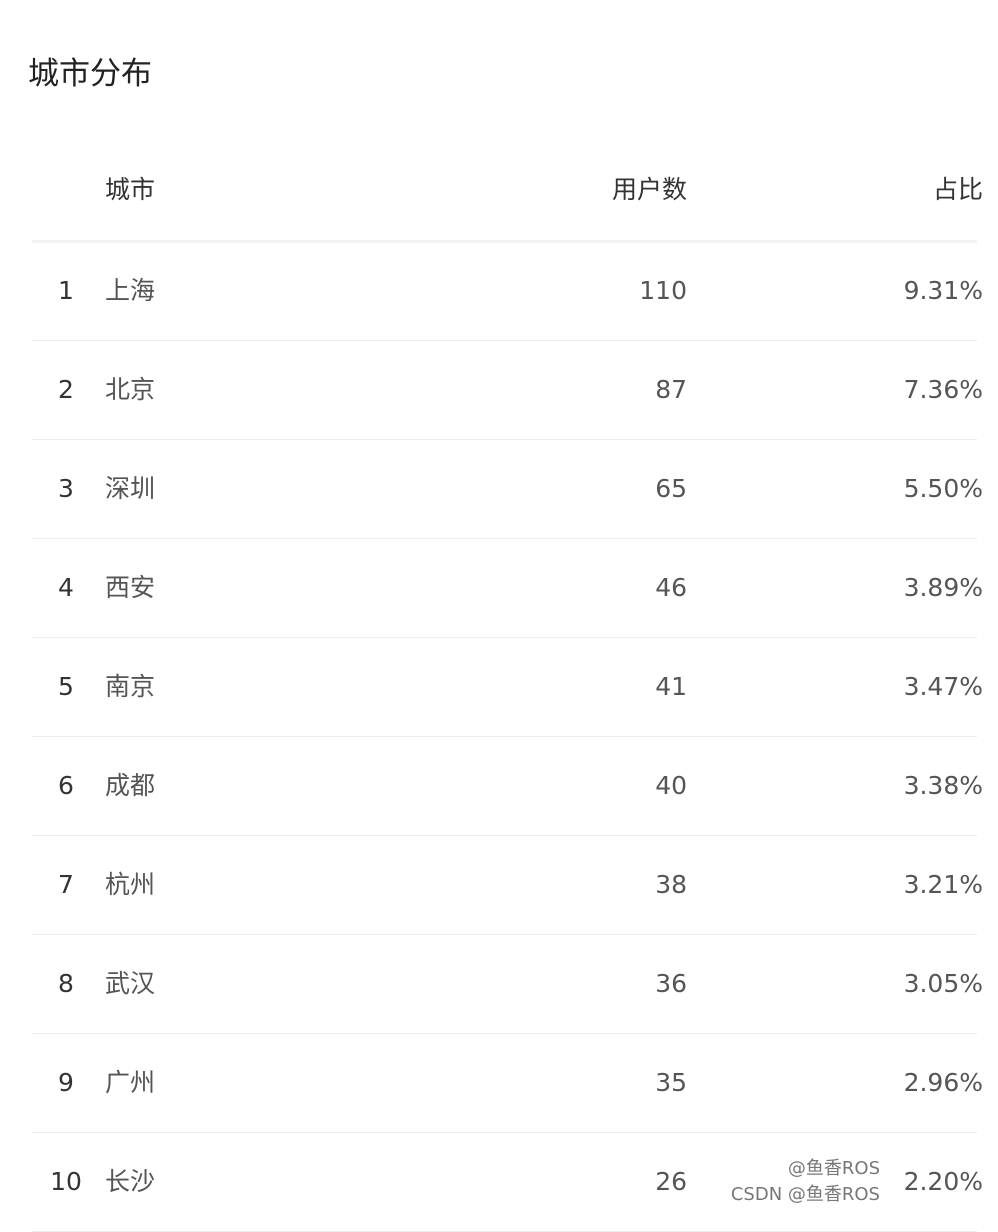  I want to click on cell-users: 41, so click(671, 686).